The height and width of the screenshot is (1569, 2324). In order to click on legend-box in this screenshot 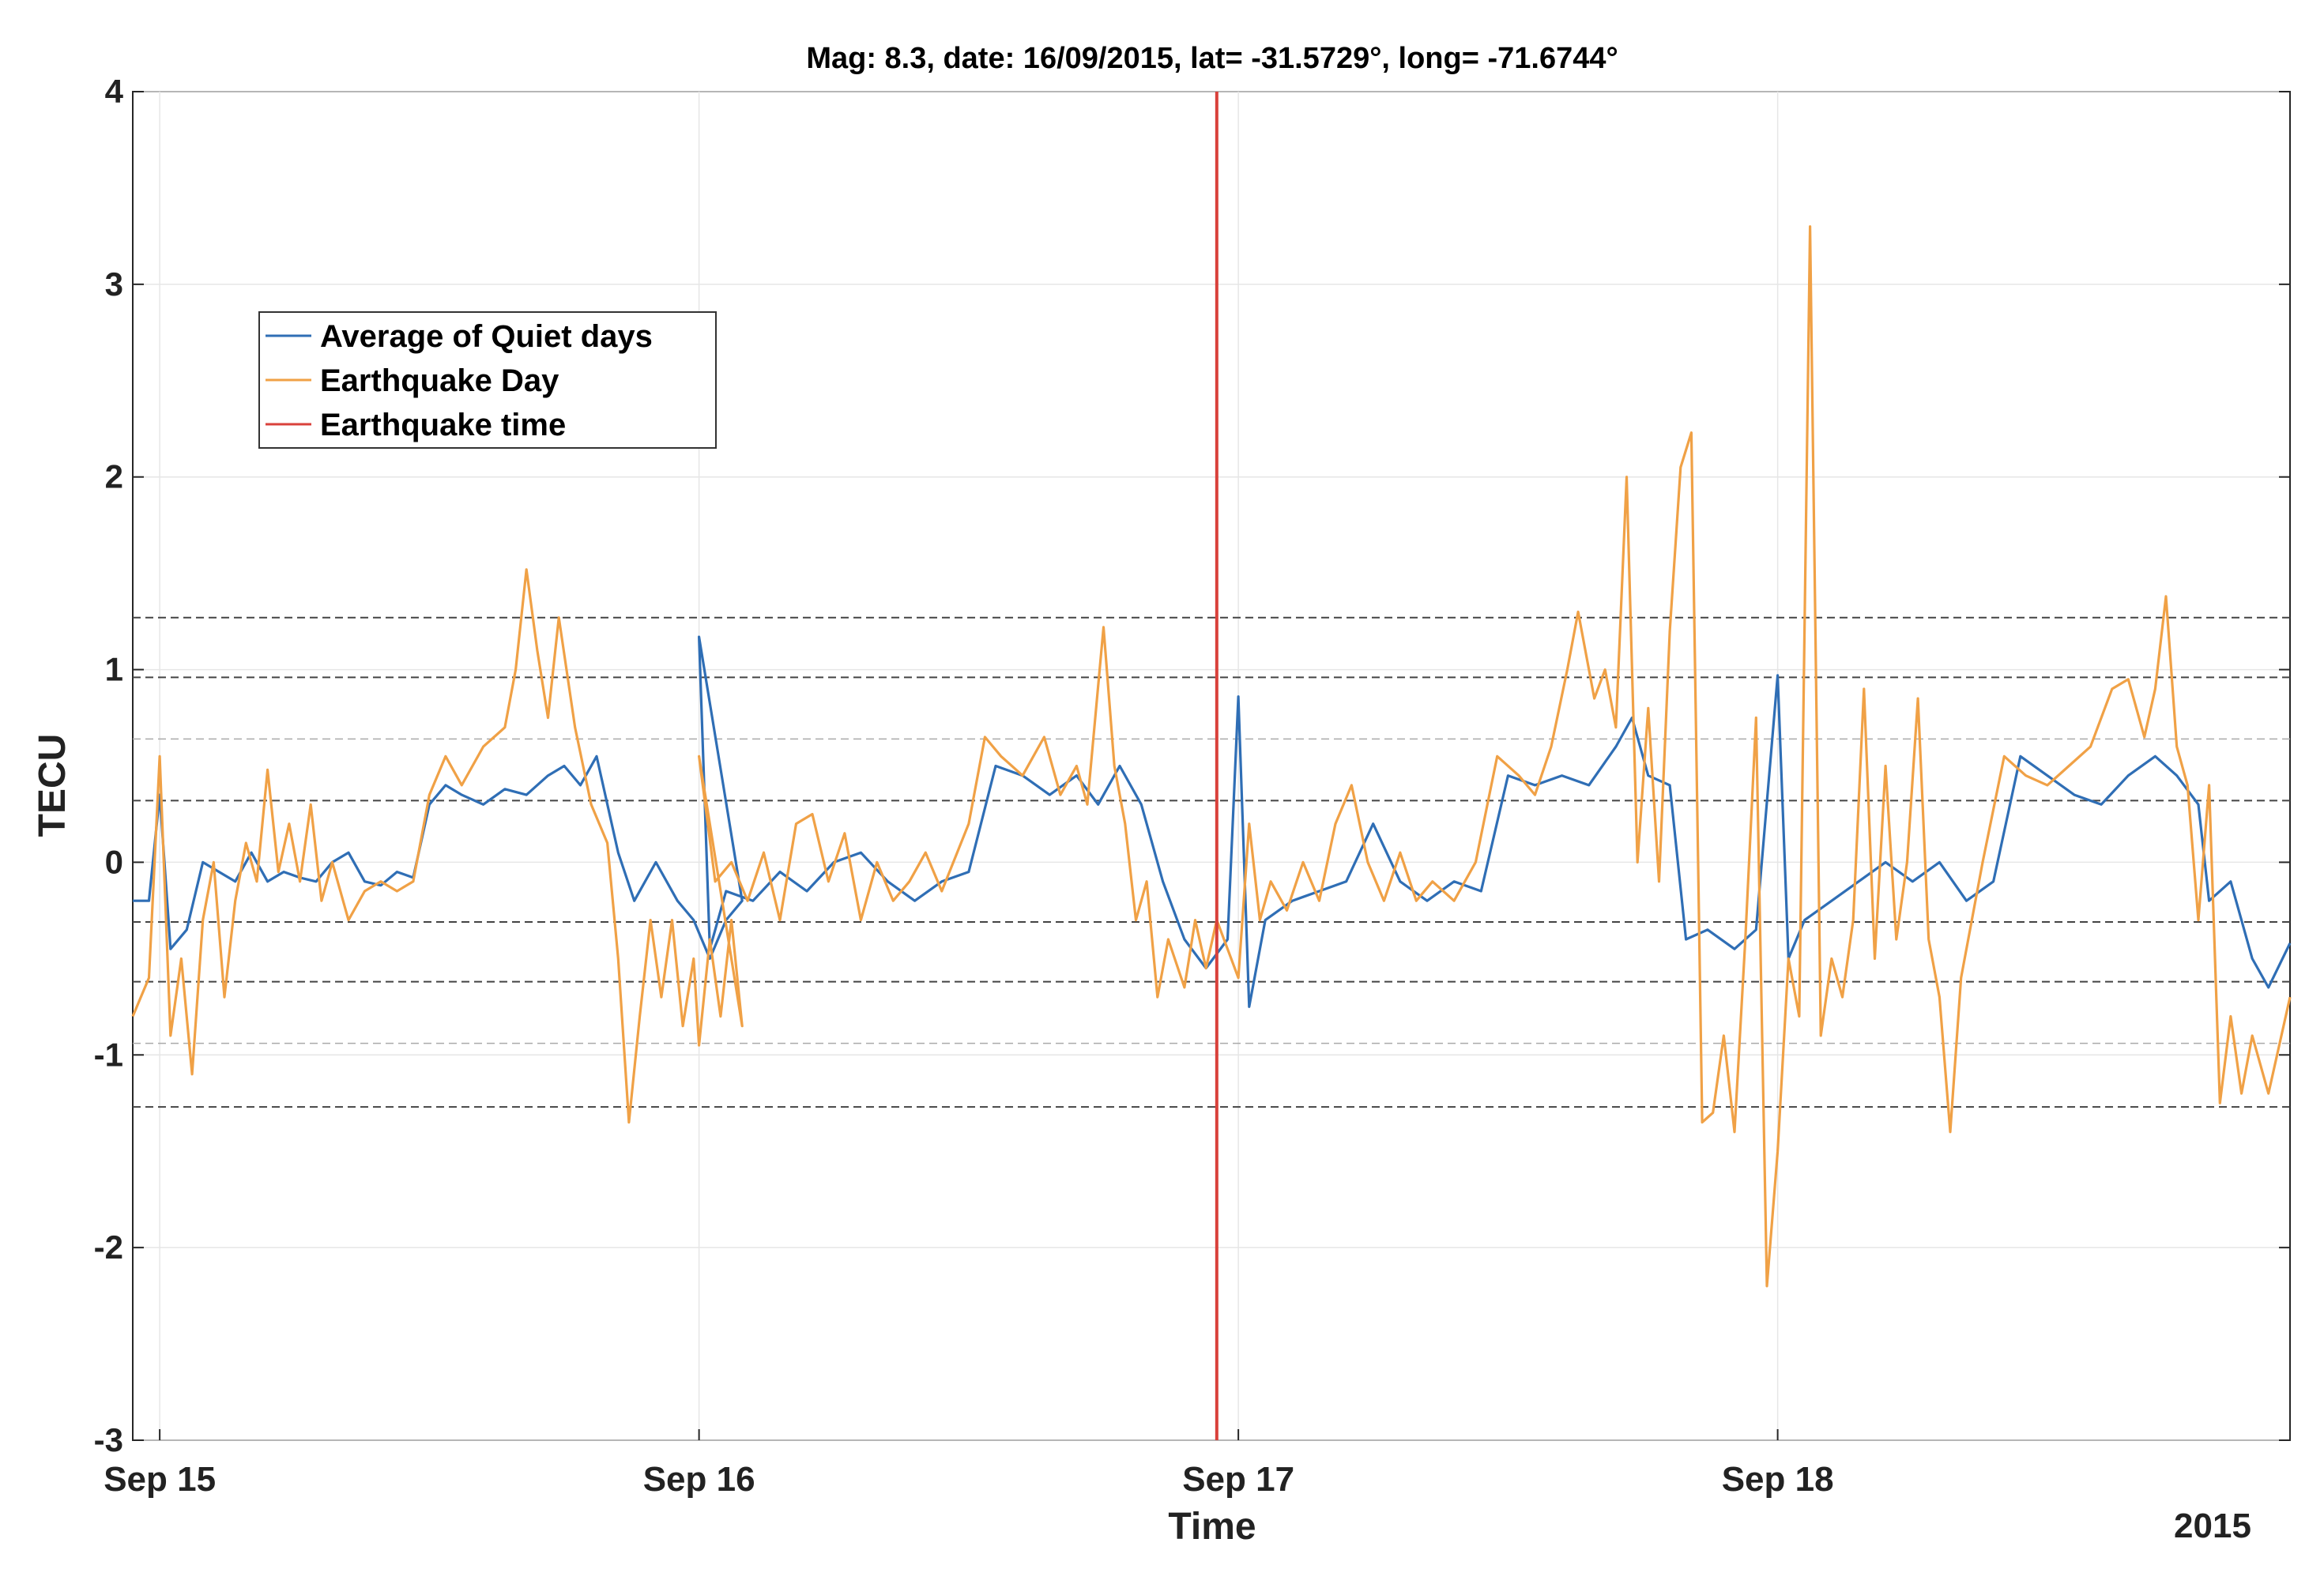, I will do `click(487, 380)`.